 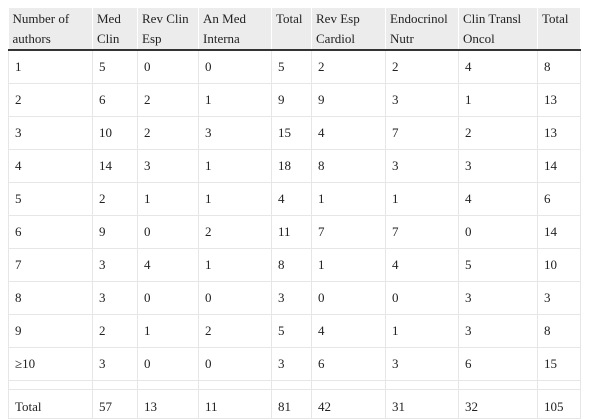 I want to click on total-cell: 31, so click(x=422, y=404).